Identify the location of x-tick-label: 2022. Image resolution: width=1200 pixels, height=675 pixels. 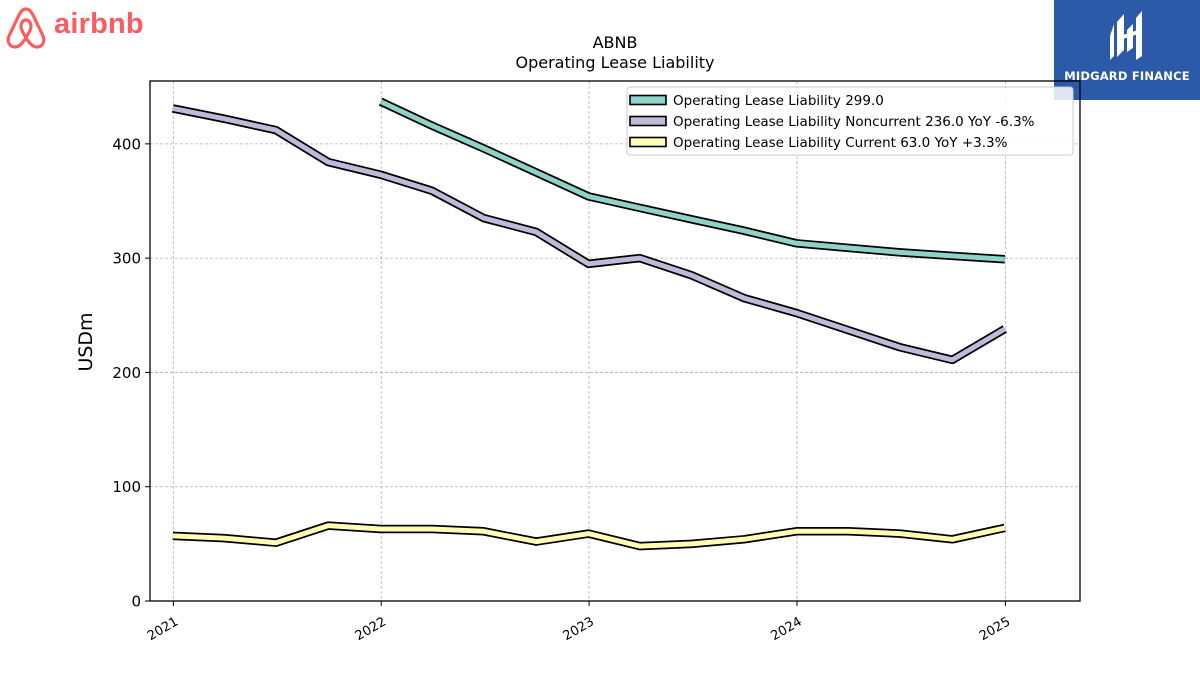
(371, 630).